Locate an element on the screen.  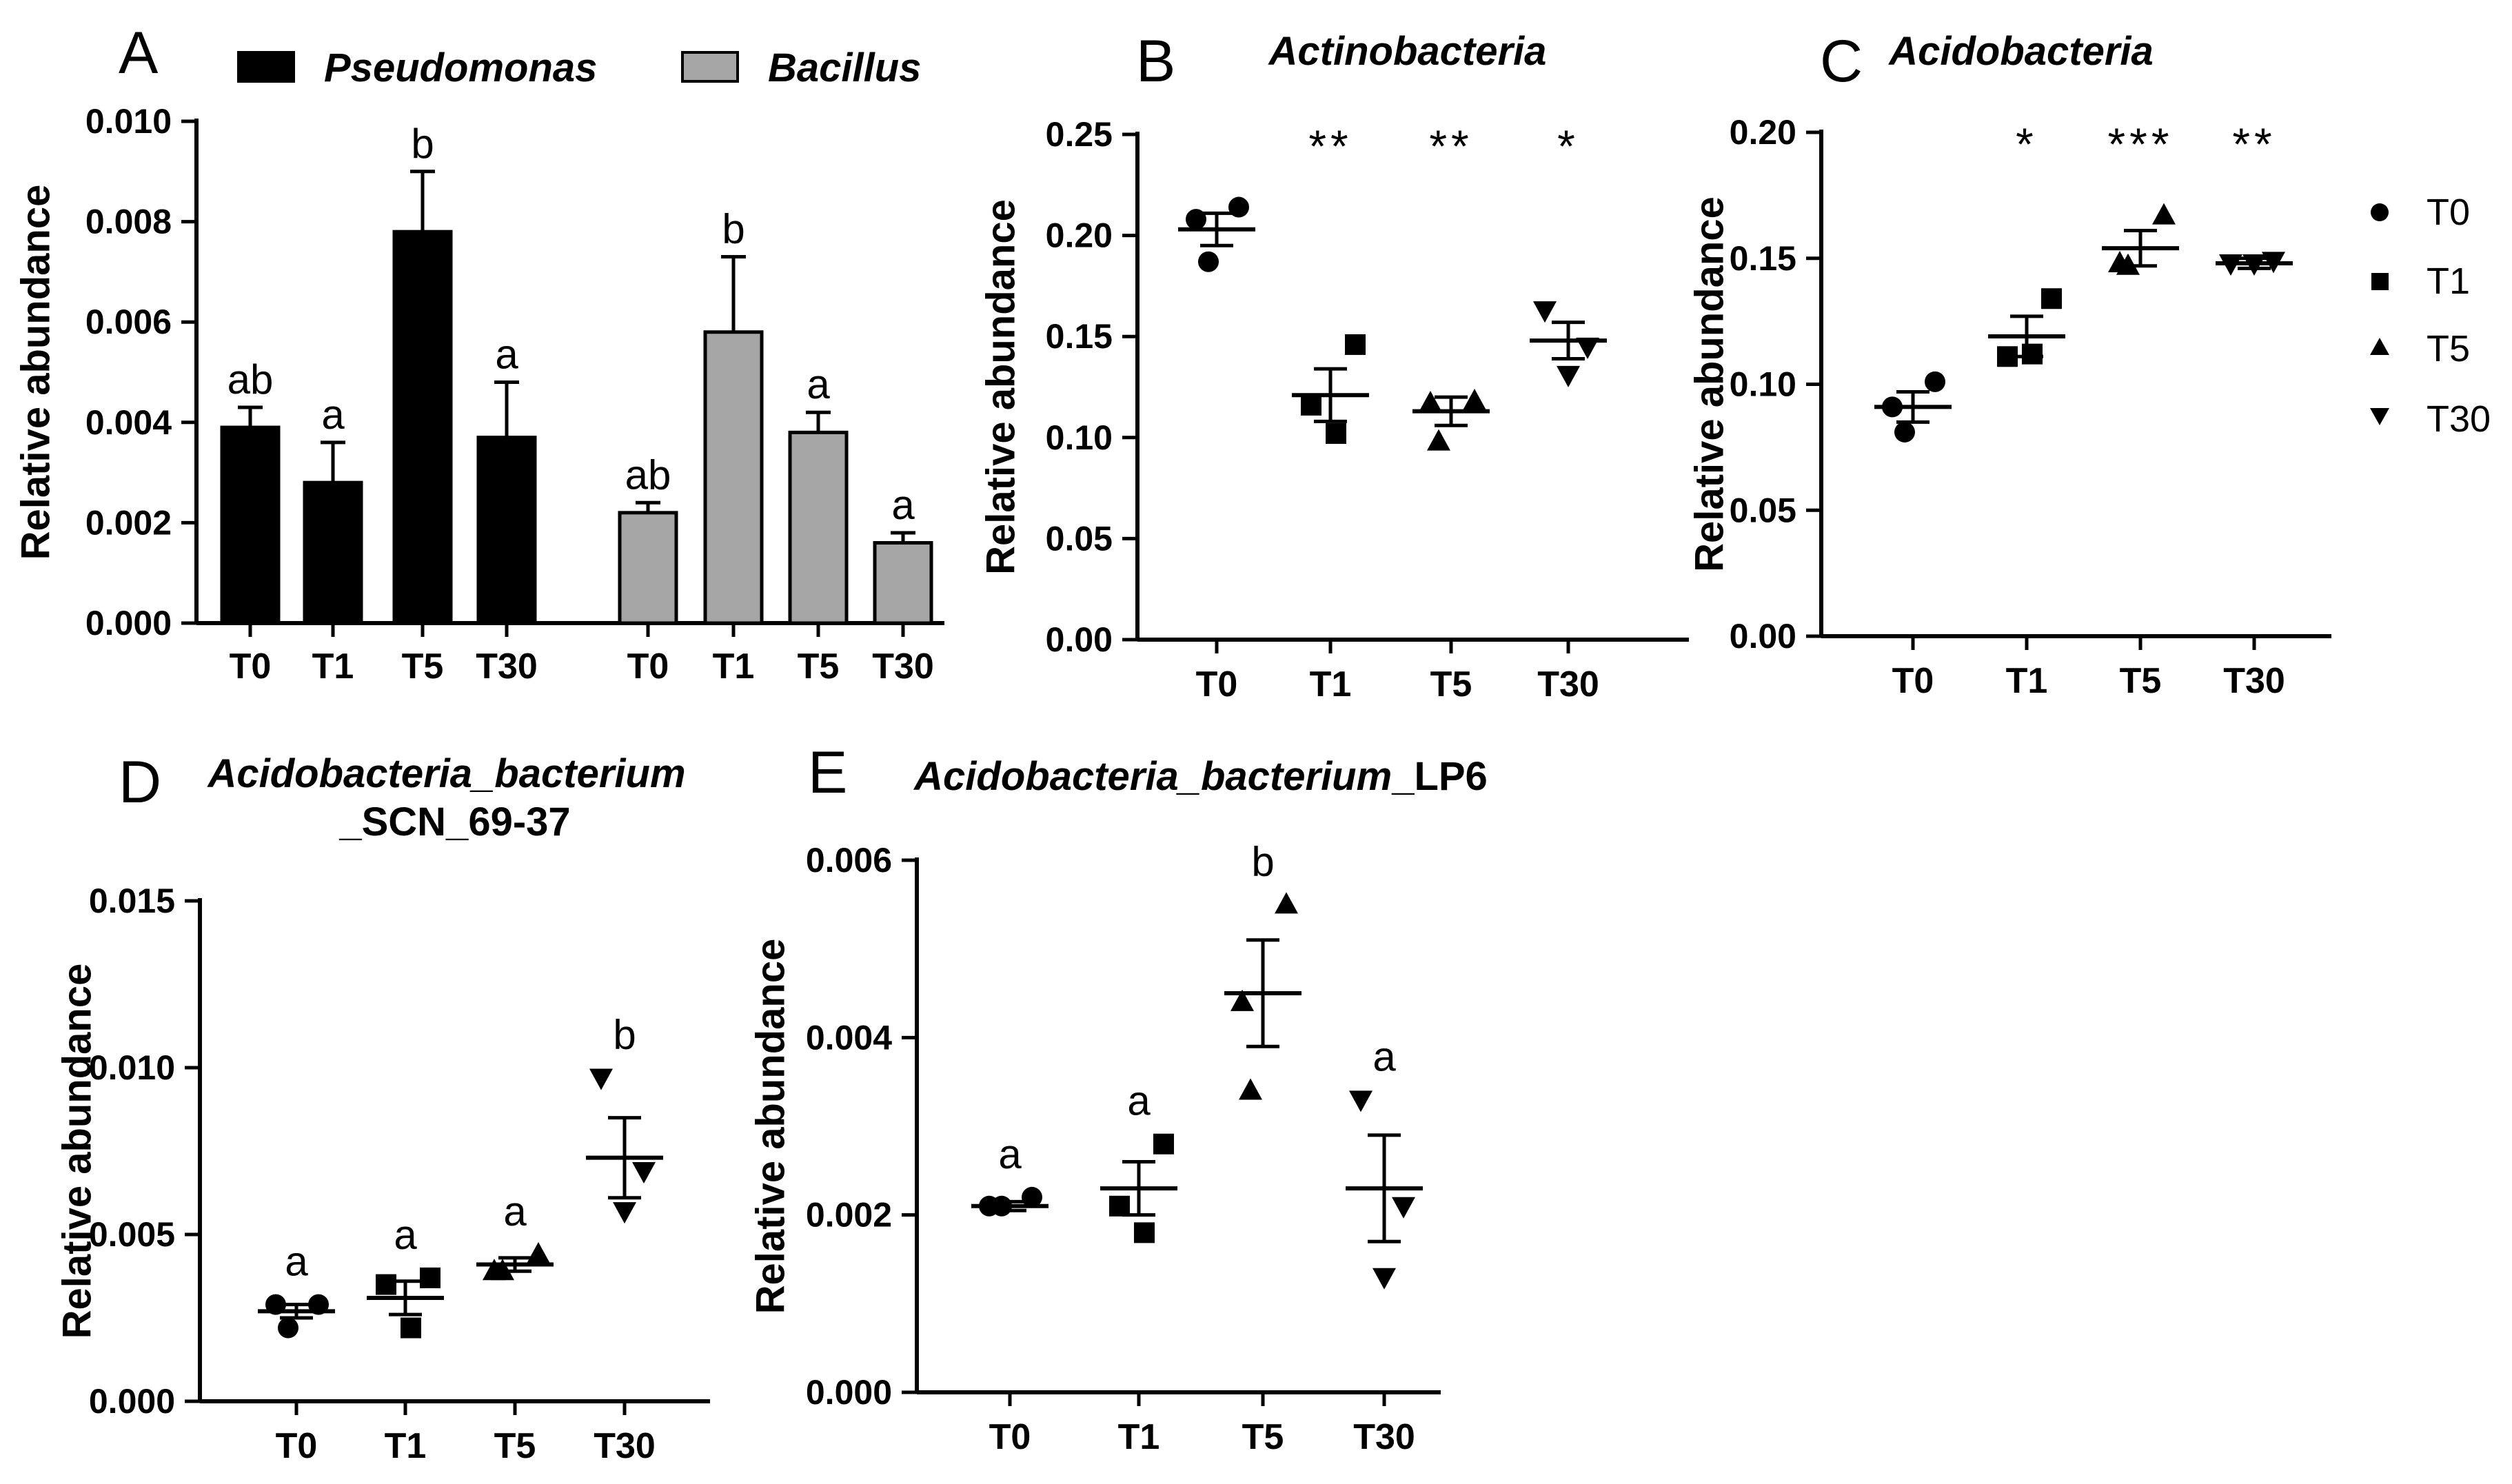
panel-d-y-tick-label: 0.000 is located at coordinates (132, 1401).